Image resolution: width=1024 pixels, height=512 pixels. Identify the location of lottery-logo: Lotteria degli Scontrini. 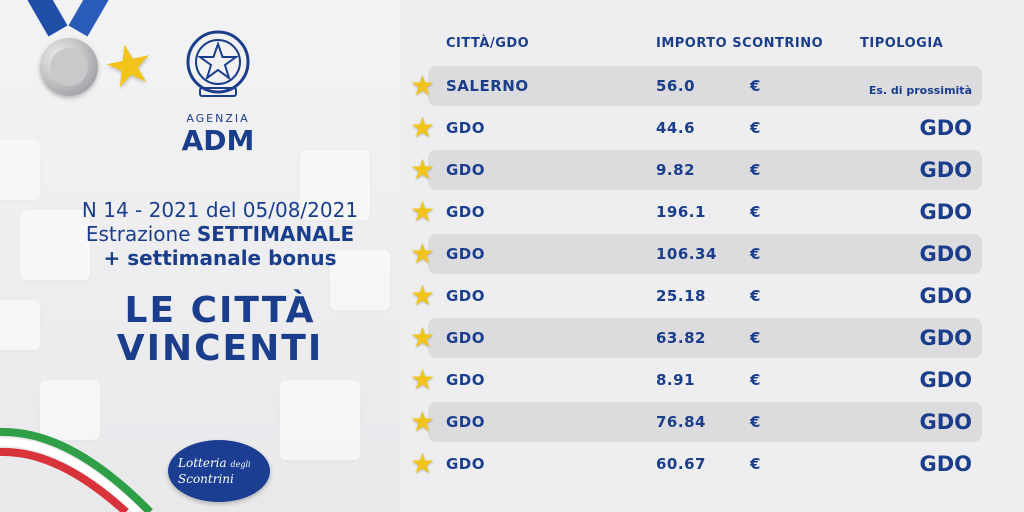
(219, 471).